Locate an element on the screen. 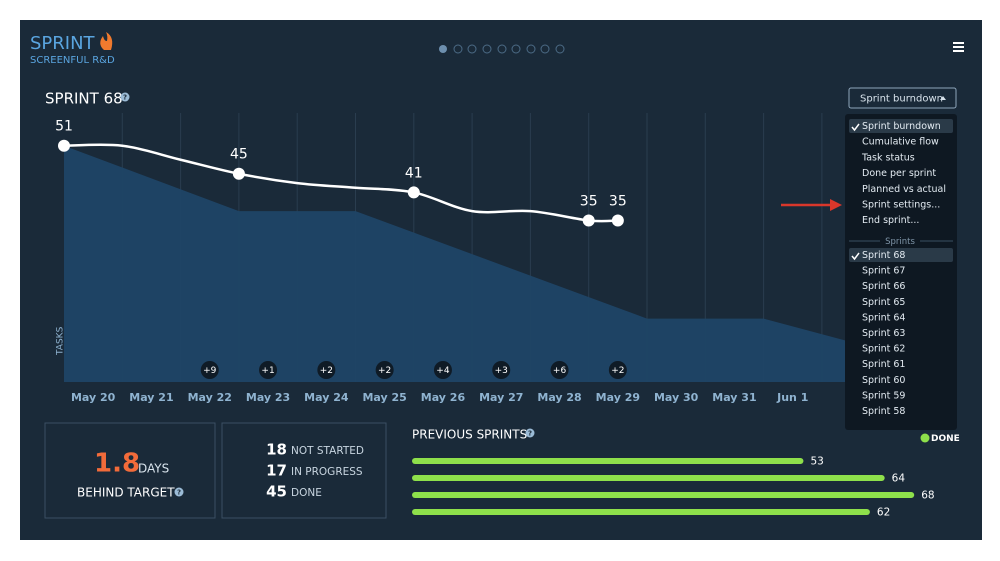  bar-label: 53 is located at coordinates (816, 462).